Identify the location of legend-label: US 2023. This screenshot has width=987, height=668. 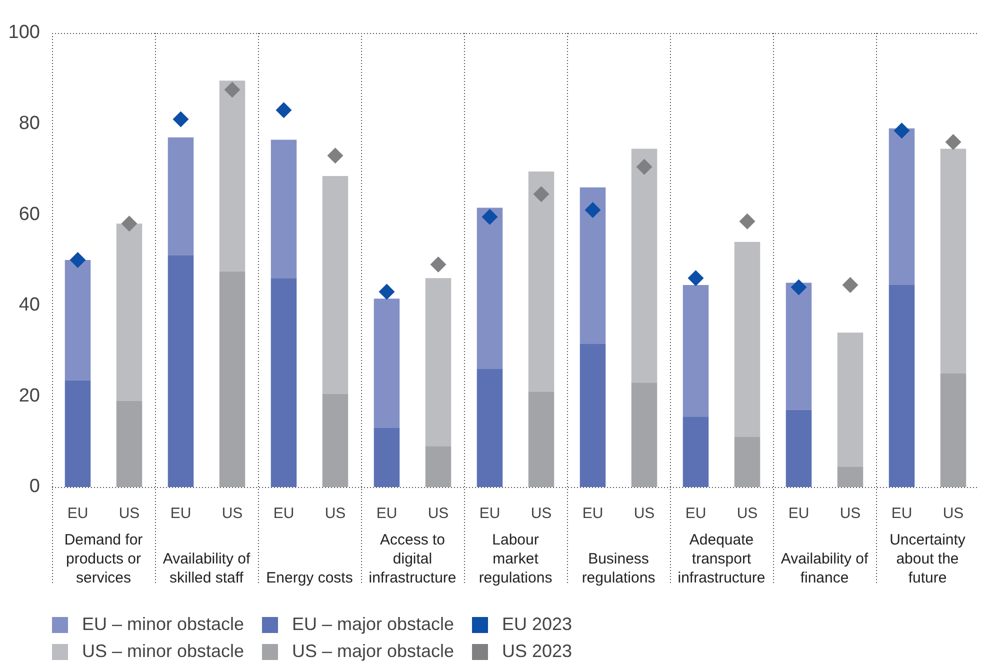
(537, 651).